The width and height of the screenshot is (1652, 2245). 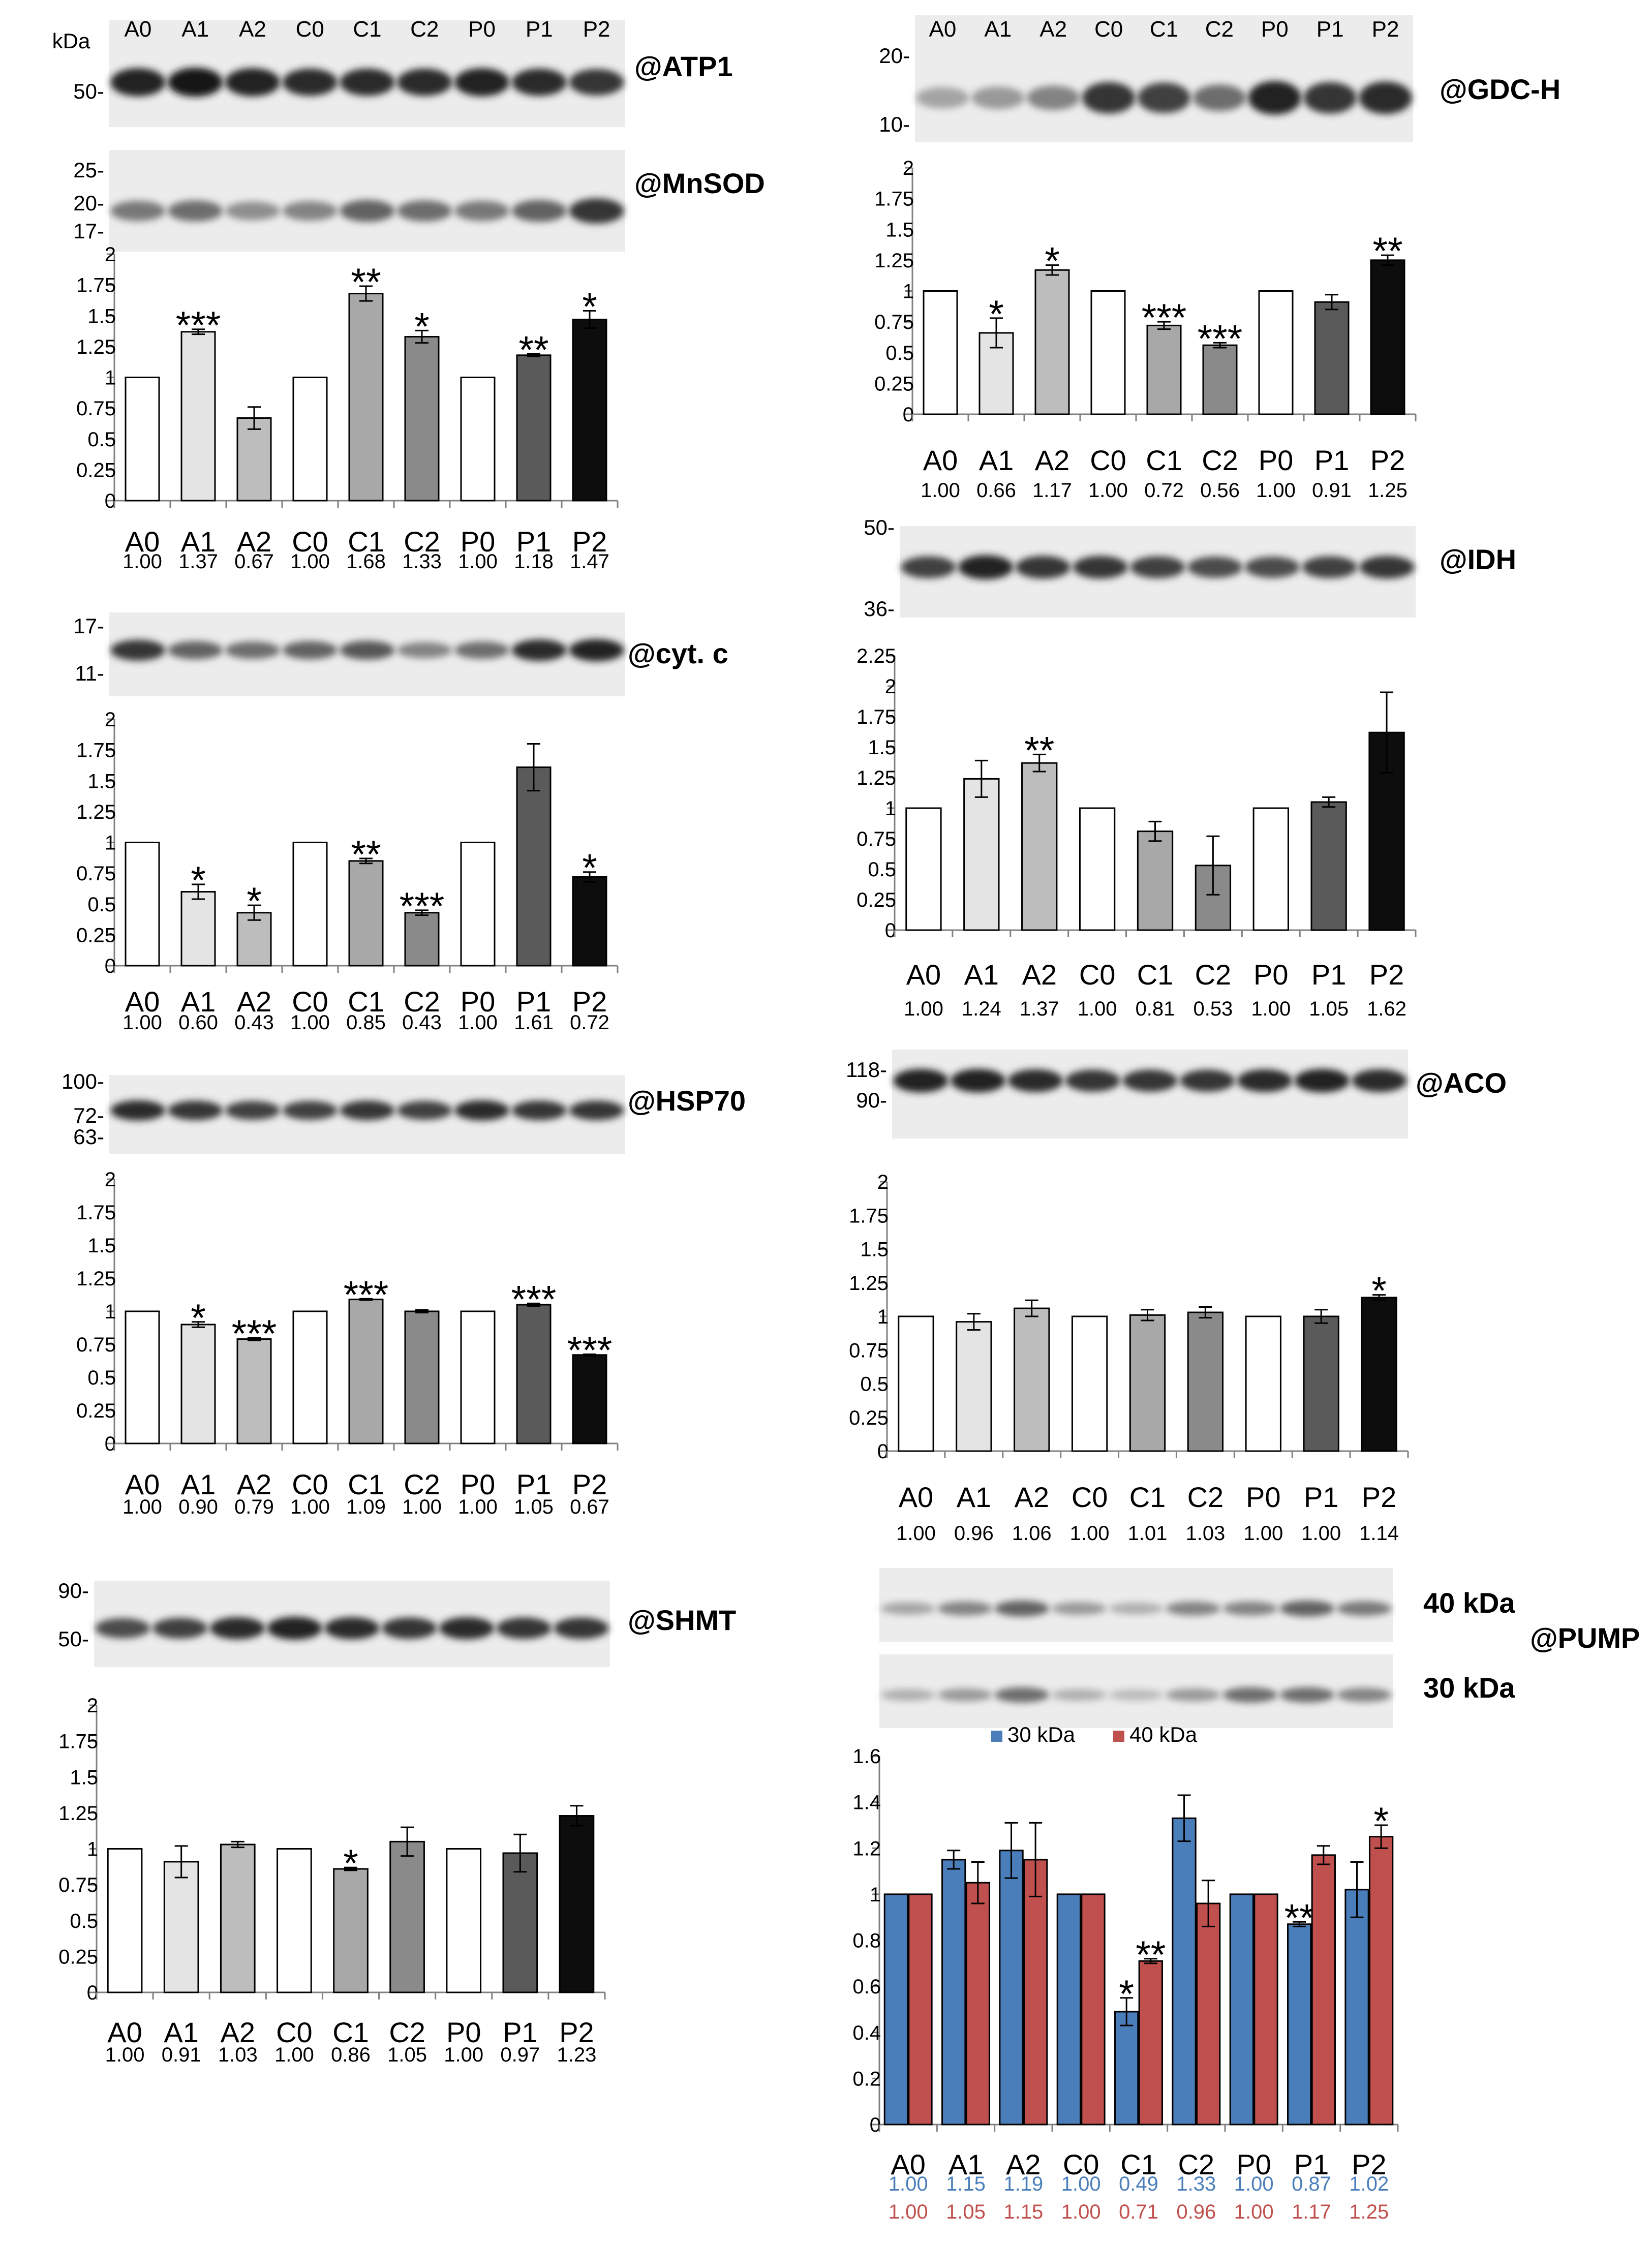 I want to click on category-label: P2, so click(x=1370, y=2164).